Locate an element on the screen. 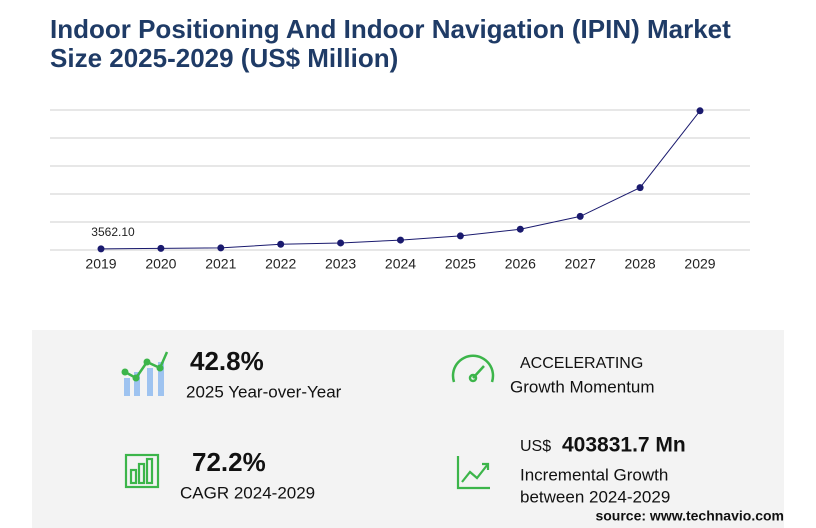  stat-value: 403831.7 Mn is located at coordinates (624, 445).